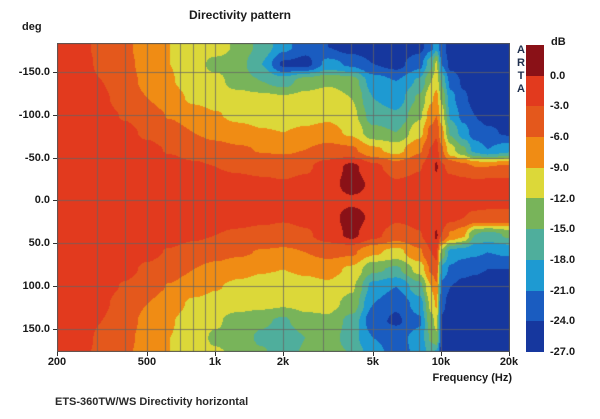 The height and width of the screenshot is (419, 600). I want to click on colorbar-label: -18.0, so click(563, 259).